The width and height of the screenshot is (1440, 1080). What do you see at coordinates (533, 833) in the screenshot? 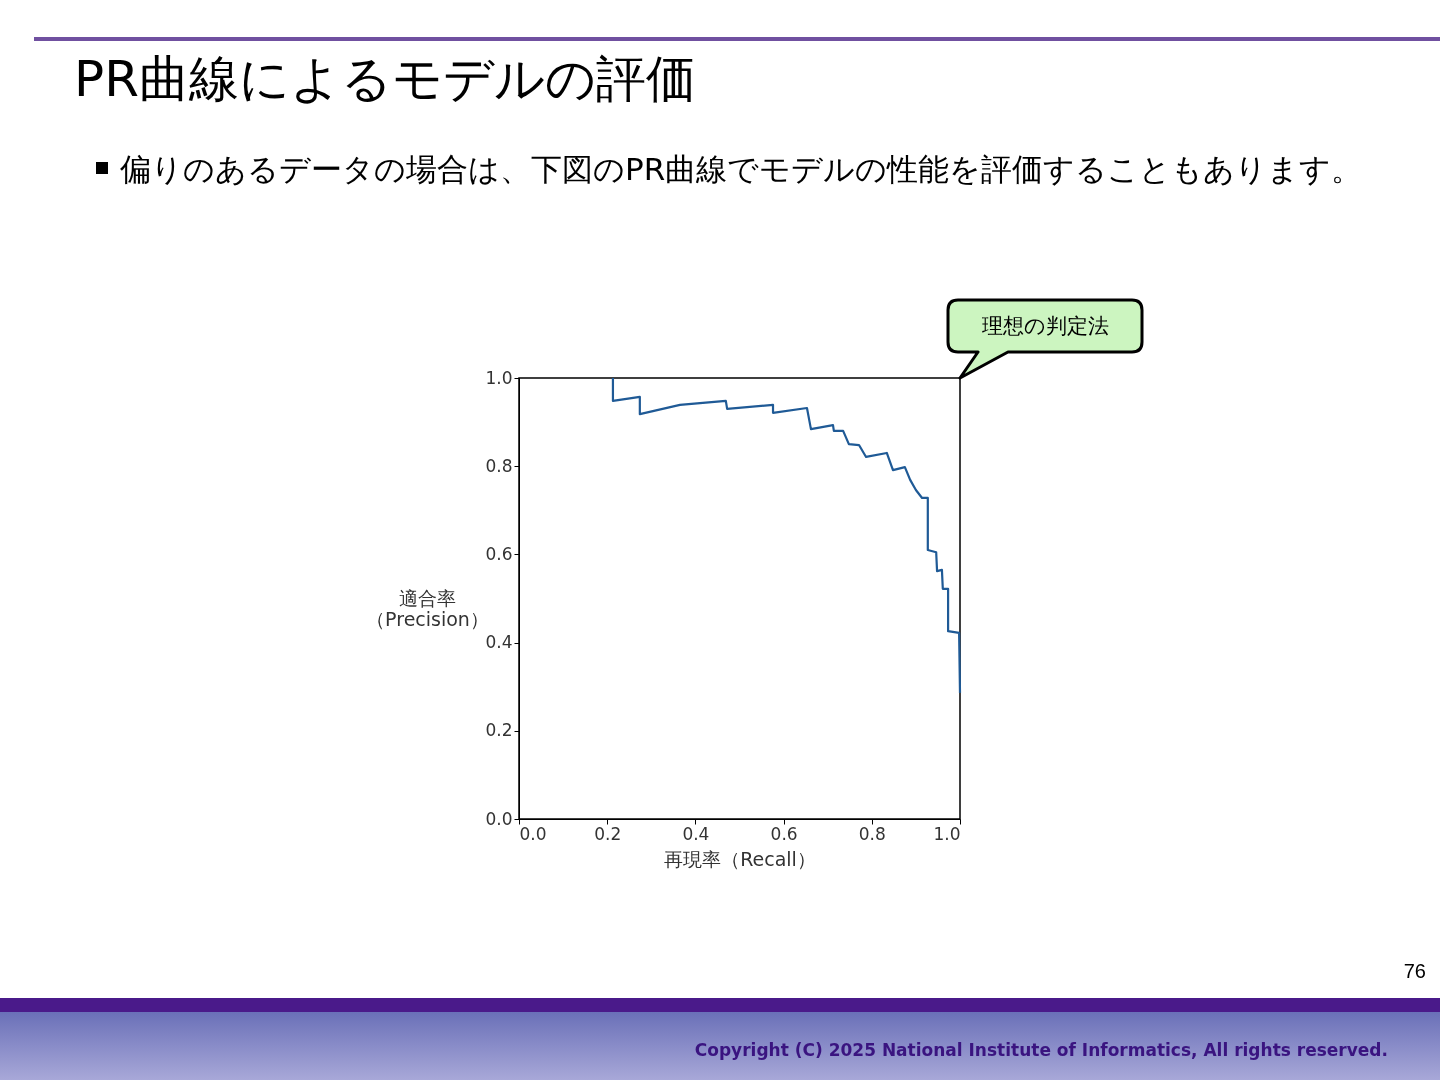
I see `x-tick-label: 0.0` at bounding box center [533, 833].